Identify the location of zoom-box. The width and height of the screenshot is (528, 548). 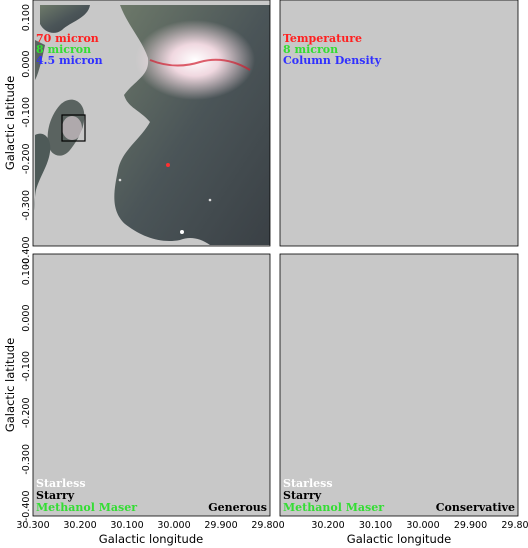
(73, 128).